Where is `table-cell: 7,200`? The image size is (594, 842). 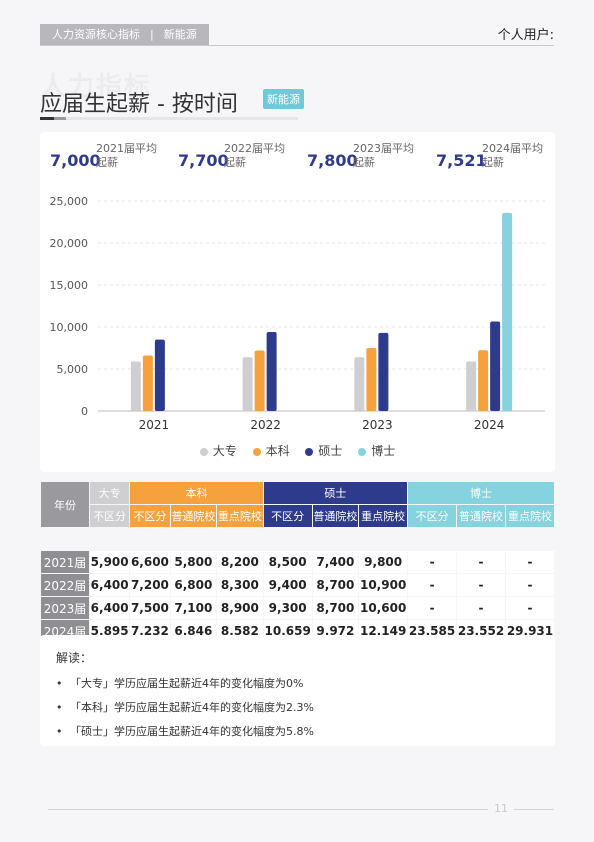
table-cell: 7,200 is located at coordinates (150, 585).